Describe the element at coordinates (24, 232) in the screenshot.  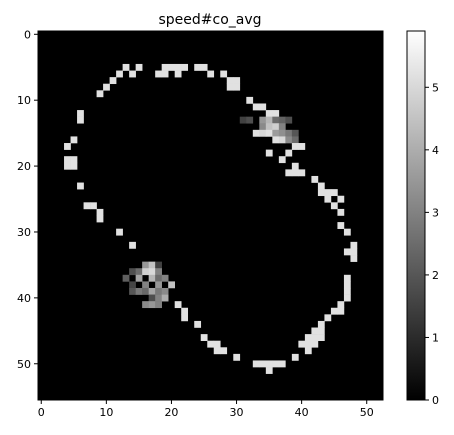
I see `y-tick-label: 30` at that location.